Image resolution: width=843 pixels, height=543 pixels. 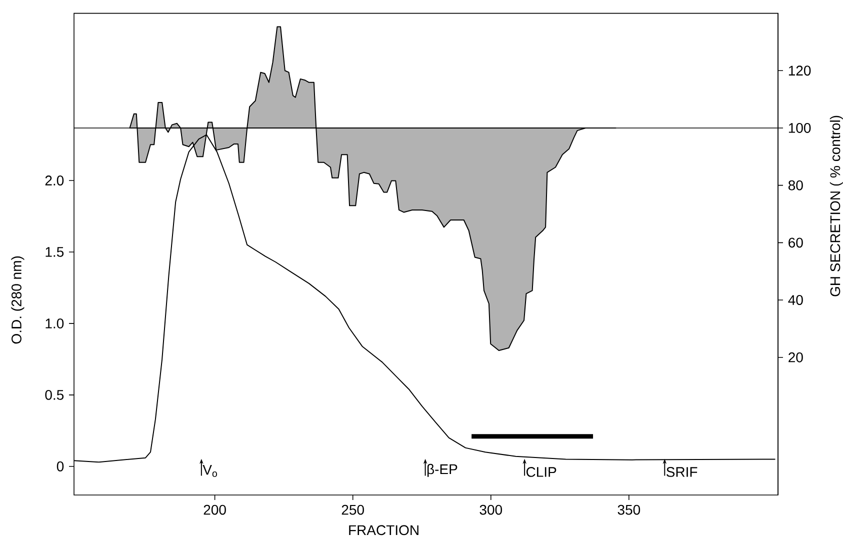 I want to click on y2-tick-label: 60, so click(x=795, y=243).